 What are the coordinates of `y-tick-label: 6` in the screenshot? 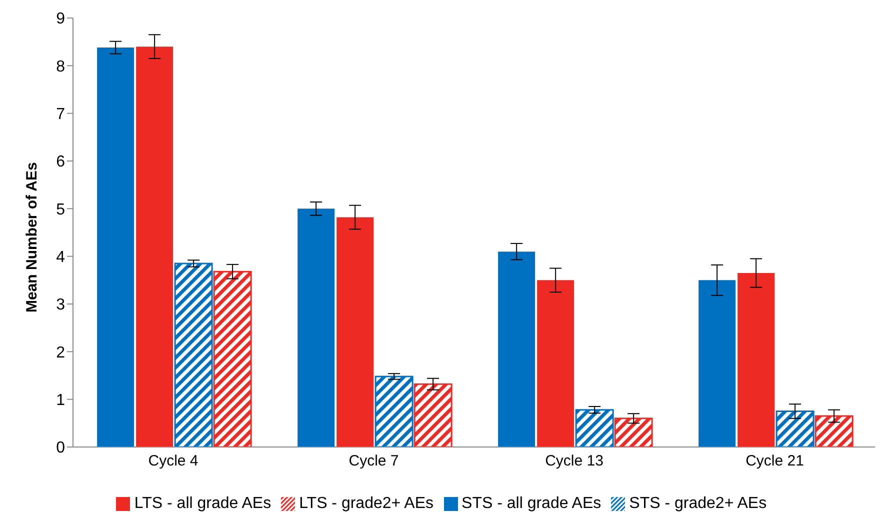 It's located at (61, 162).